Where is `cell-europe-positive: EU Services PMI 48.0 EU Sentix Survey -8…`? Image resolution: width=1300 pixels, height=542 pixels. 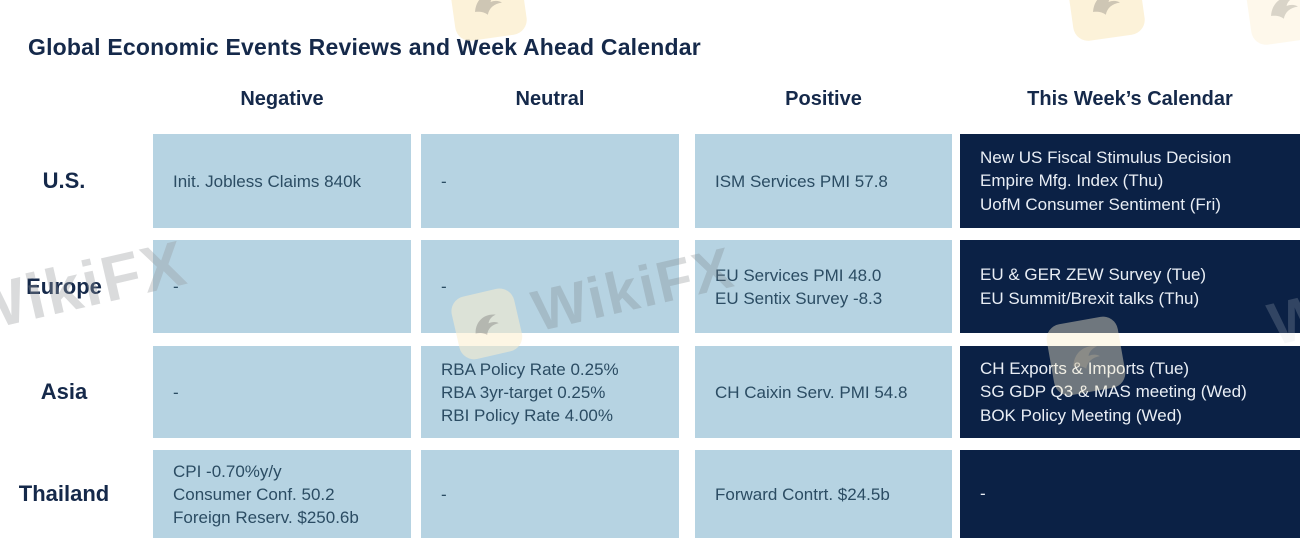 cell-europe-positive: EU Services PMI 48.0 EU Sentix Survey -8… is located at coordinates (823, 286).